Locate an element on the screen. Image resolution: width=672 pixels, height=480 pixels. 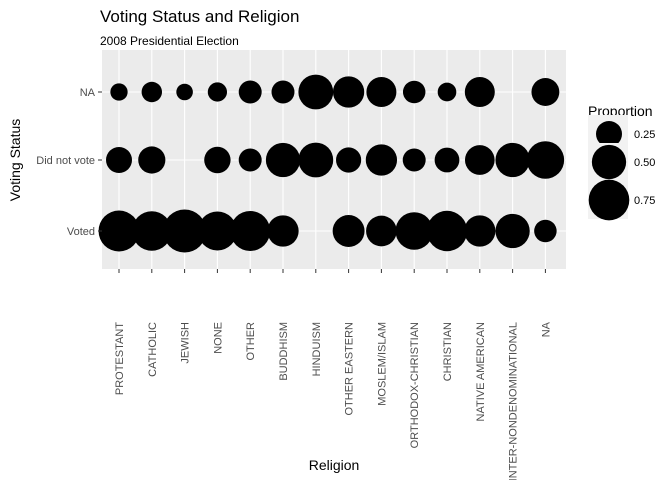
legend-label: 0.25 is located at coordinates (644, 135).